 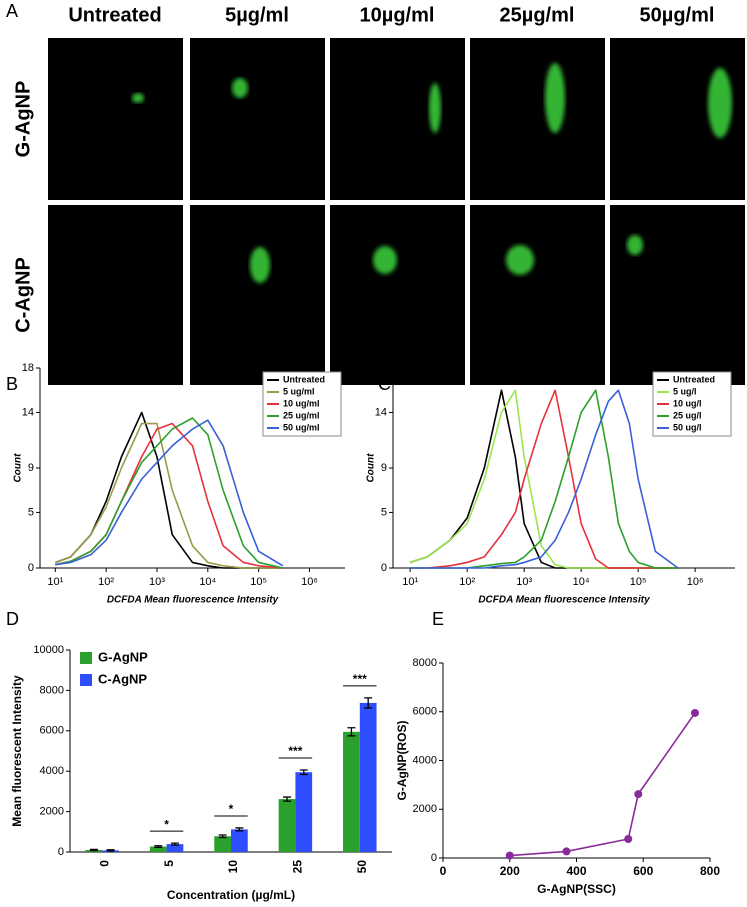 I want to click on legend-label: 5 ug/ml, so click(x=299, y=391).